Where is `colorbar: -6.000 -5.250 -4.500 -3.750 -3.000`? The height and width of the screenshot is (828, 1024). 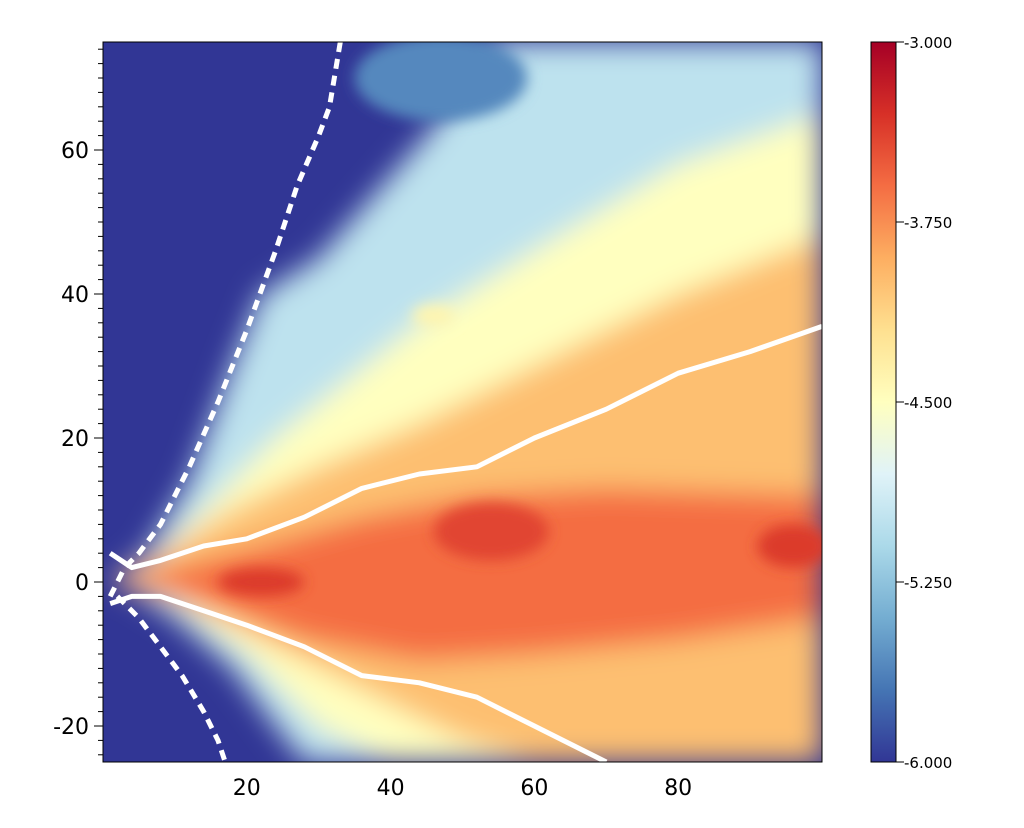
colorbar: -6.000 -5.250 -4.500 -3.750 -3.000 is located at coordinates (911, 403).